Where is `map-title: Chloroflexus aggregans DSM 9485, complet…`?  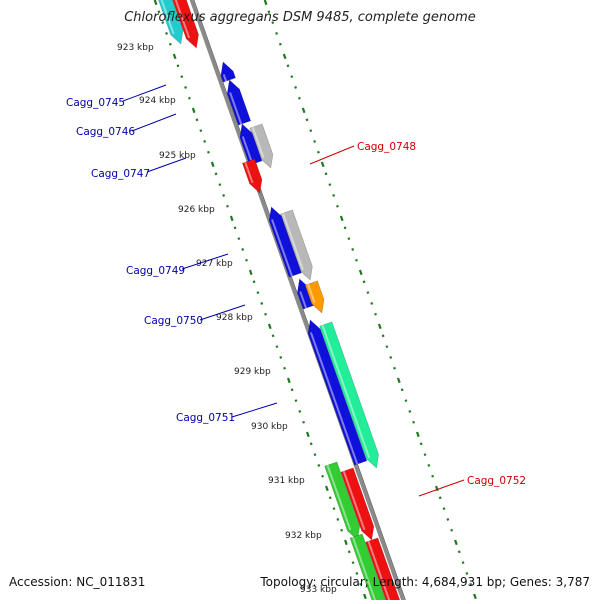
map-title: Chloroflexus aggregans DSM 9485, complet… is located at coordinates (300, 17).